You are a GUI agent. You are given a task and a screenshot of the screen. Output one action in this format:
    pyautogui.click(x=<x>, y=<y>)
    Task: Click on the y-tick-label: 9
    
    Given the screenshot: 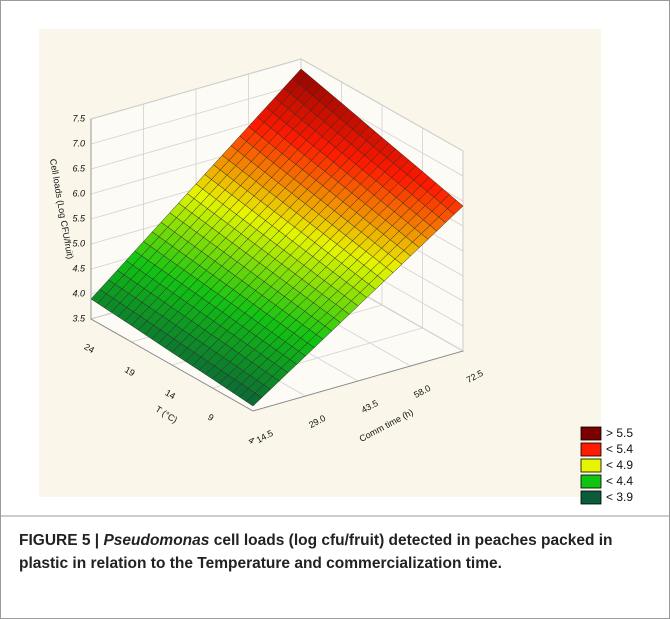 What is the action you would take?
    pyautogui.click(x=210, y=417)
    